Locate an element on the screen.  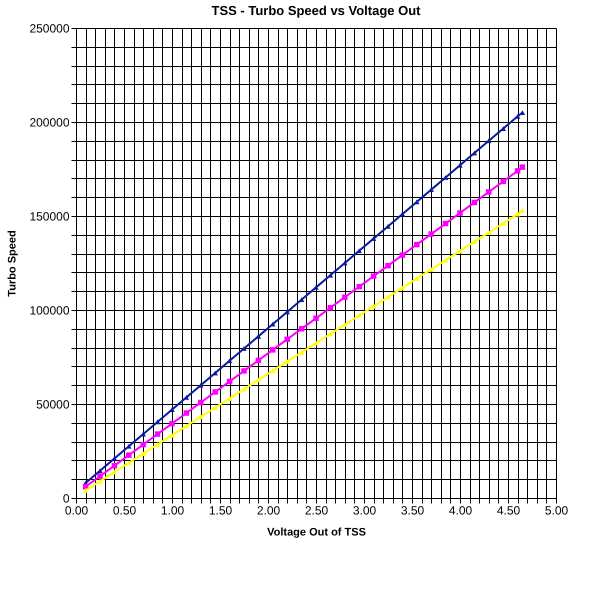
y-tick-label: 50000 is located at coordinates (53, 405).